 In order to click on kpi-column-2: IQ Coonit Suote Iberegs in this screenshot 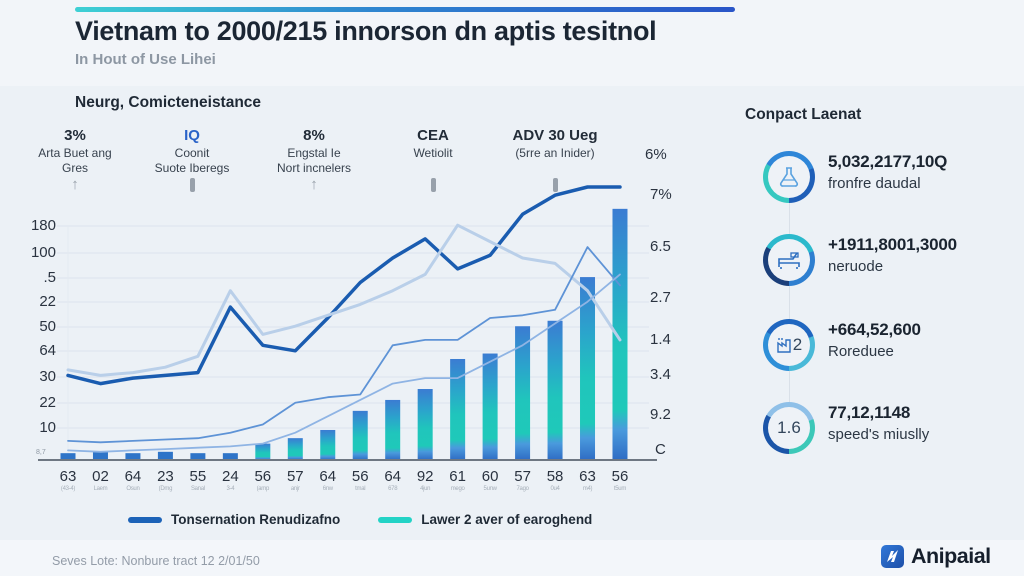, I will do `click(192, 152)`.